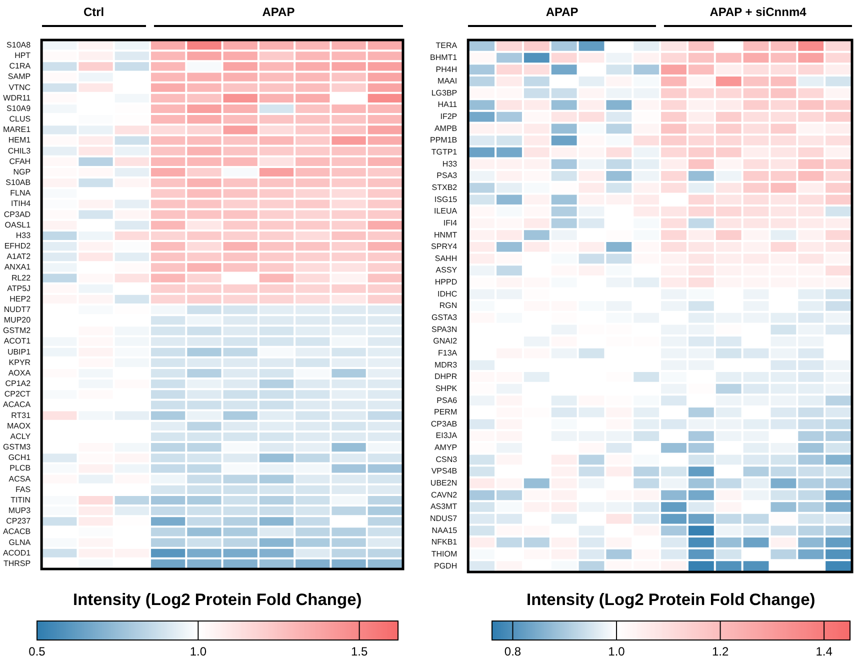 The height and width of the screenshot is (669, 854). Describe the element at coordinates (446, 235) in the screenshot. I see `y-tick-label: HNMT` at that location.